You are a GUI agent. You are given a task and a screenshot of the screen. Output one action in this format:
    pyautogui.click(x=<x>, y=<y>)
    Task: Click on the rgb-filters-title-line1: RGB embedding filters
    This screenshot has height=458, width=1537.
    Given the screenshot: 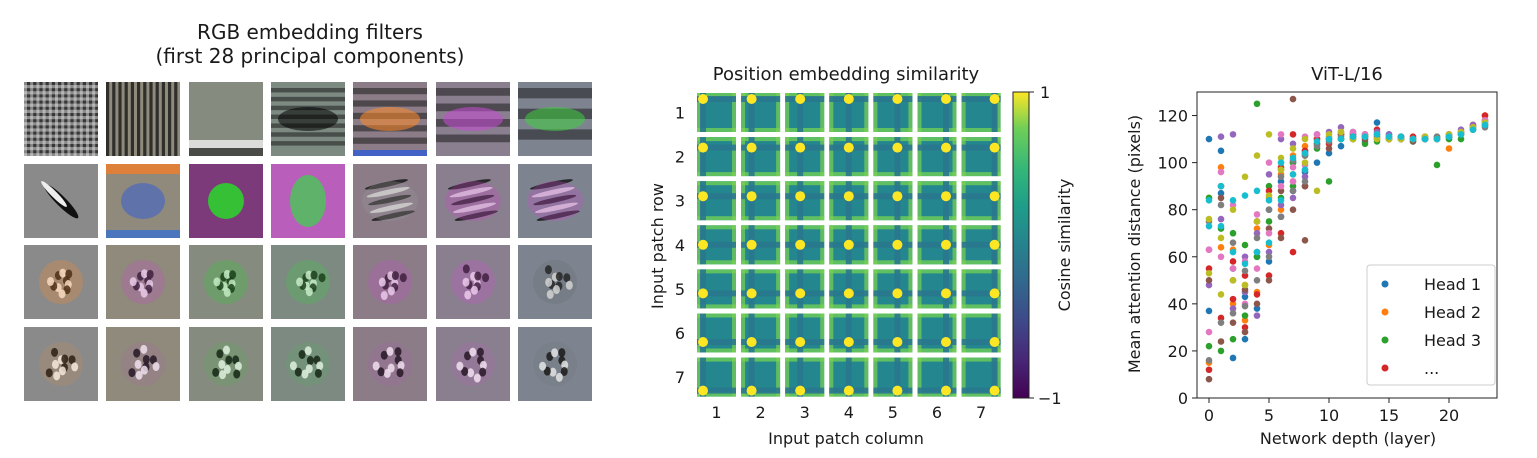 What is the action you would take?
    pyautogui.click(x=310, y=32)
    